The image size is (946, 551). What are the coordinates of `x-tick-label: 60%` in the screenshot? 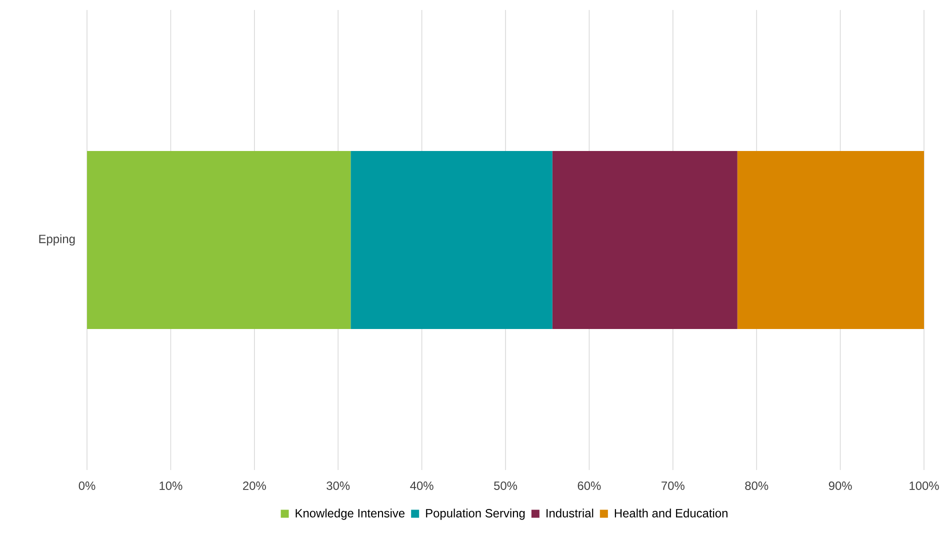 It's located at (589, 486).